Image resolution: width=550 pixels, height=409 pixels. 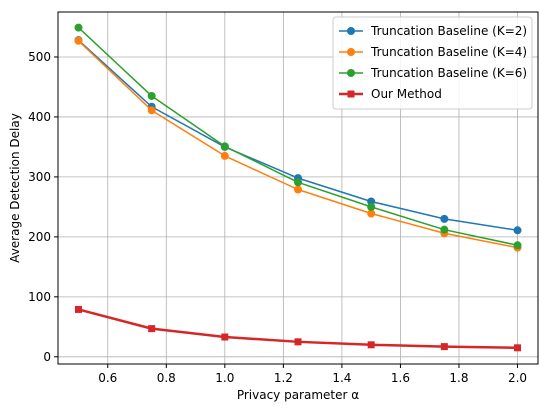 I want to click on x-tick-label: 1.0, so click(x=224, y=378).